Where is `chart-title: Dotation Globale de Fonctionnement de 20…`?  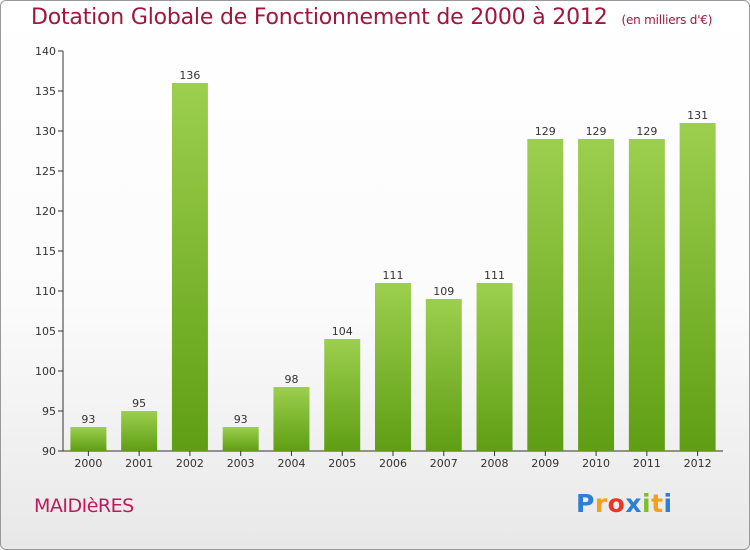
chart-title: Dotation Globale de Fonctionnement de 20… is located at coordinates (371, 17).